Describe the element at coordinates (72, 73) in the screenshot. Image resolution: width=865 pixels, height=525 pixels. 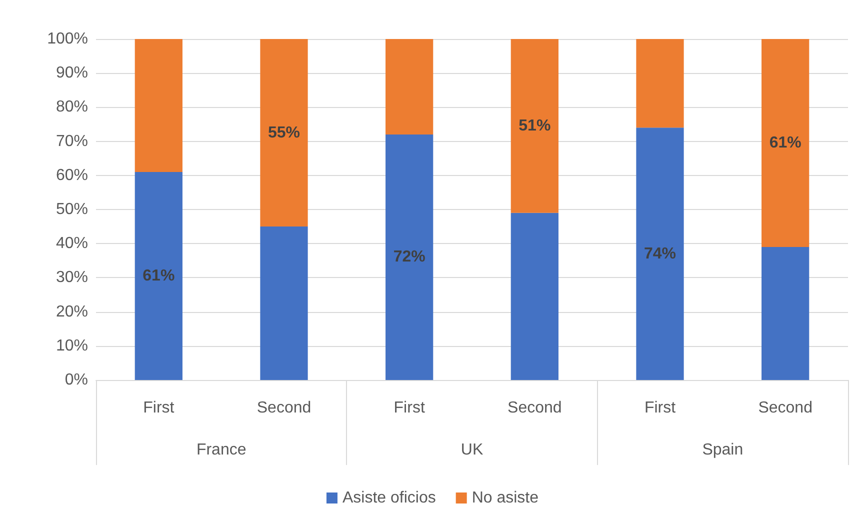
I see `y-tick-label: 90%` at that location.